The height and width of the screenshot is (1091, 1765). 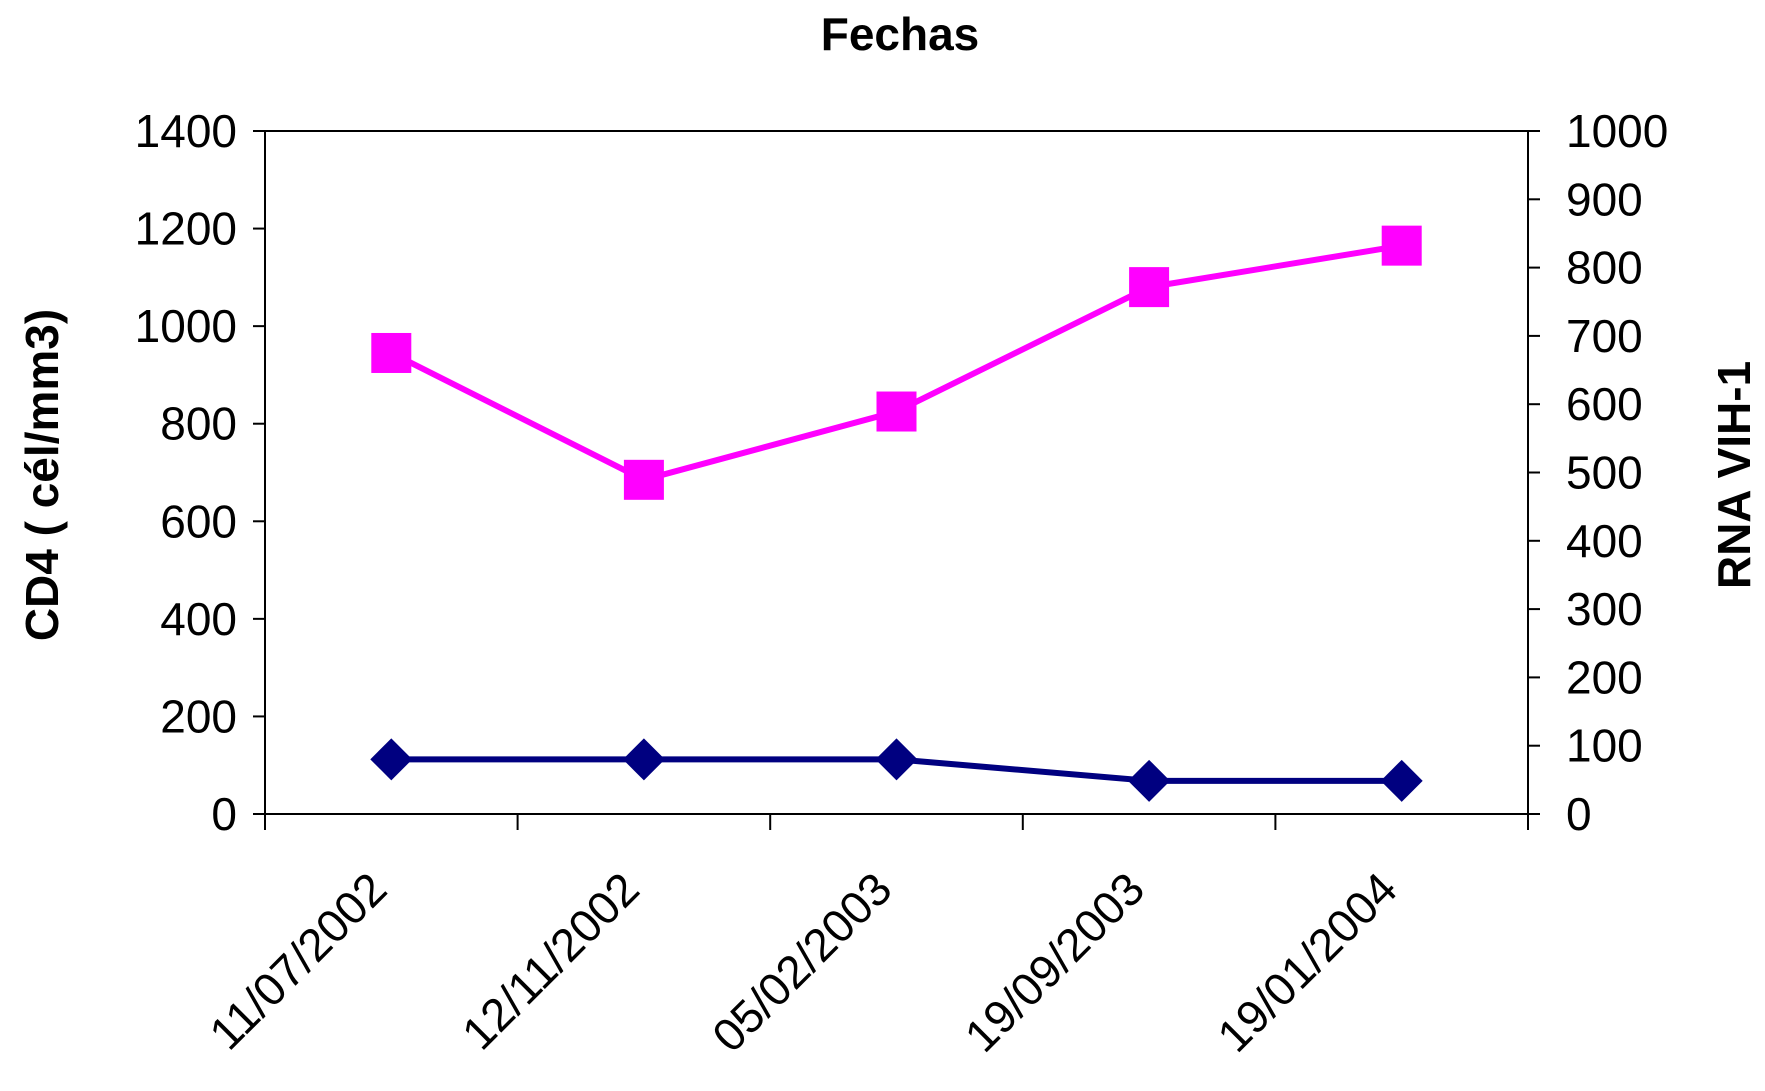 I want to click on chart-title: Fechas, so click(x=900, y=34).